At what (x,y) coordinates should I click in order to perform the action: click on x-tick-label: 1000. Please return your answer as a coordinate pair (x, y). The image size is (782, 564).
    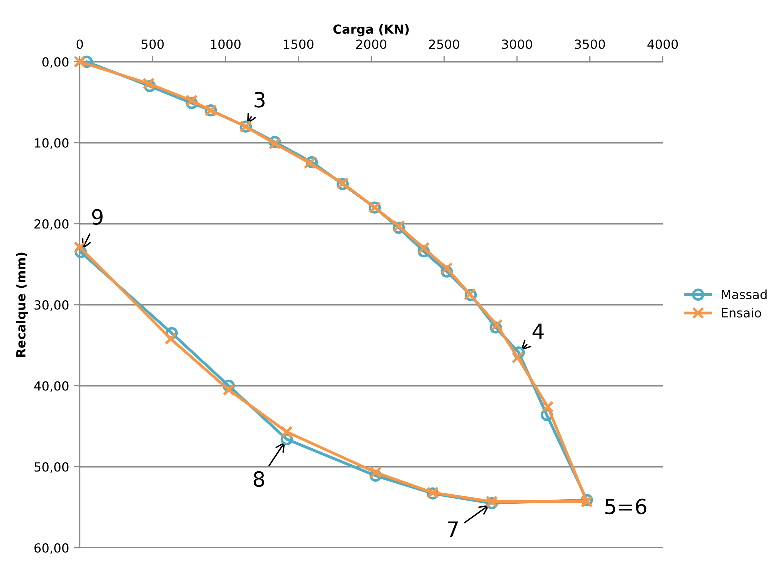
    Looking at the image, I should click on (226, 45).